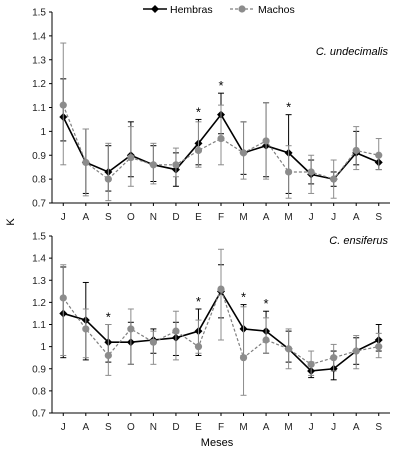 This screenshot has height=453, width=403. What do you see at coordinates (242, 9) in the screenshot?
I see `circle-marker-icon` at bounding box center [242, 9].